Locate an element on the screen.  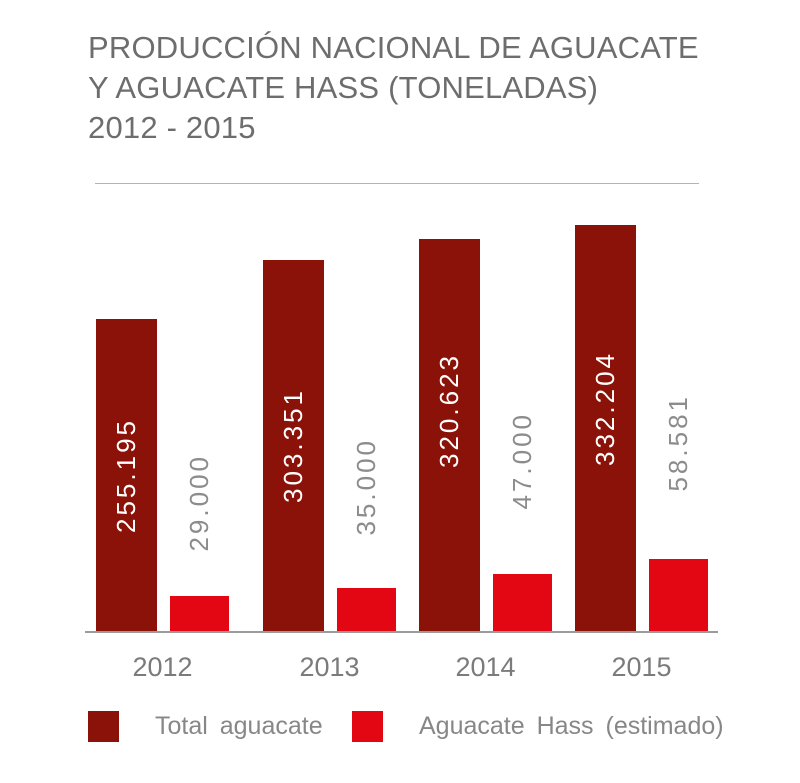
x-tick-label-2015: 2015 is located at coordinates (641, 667).